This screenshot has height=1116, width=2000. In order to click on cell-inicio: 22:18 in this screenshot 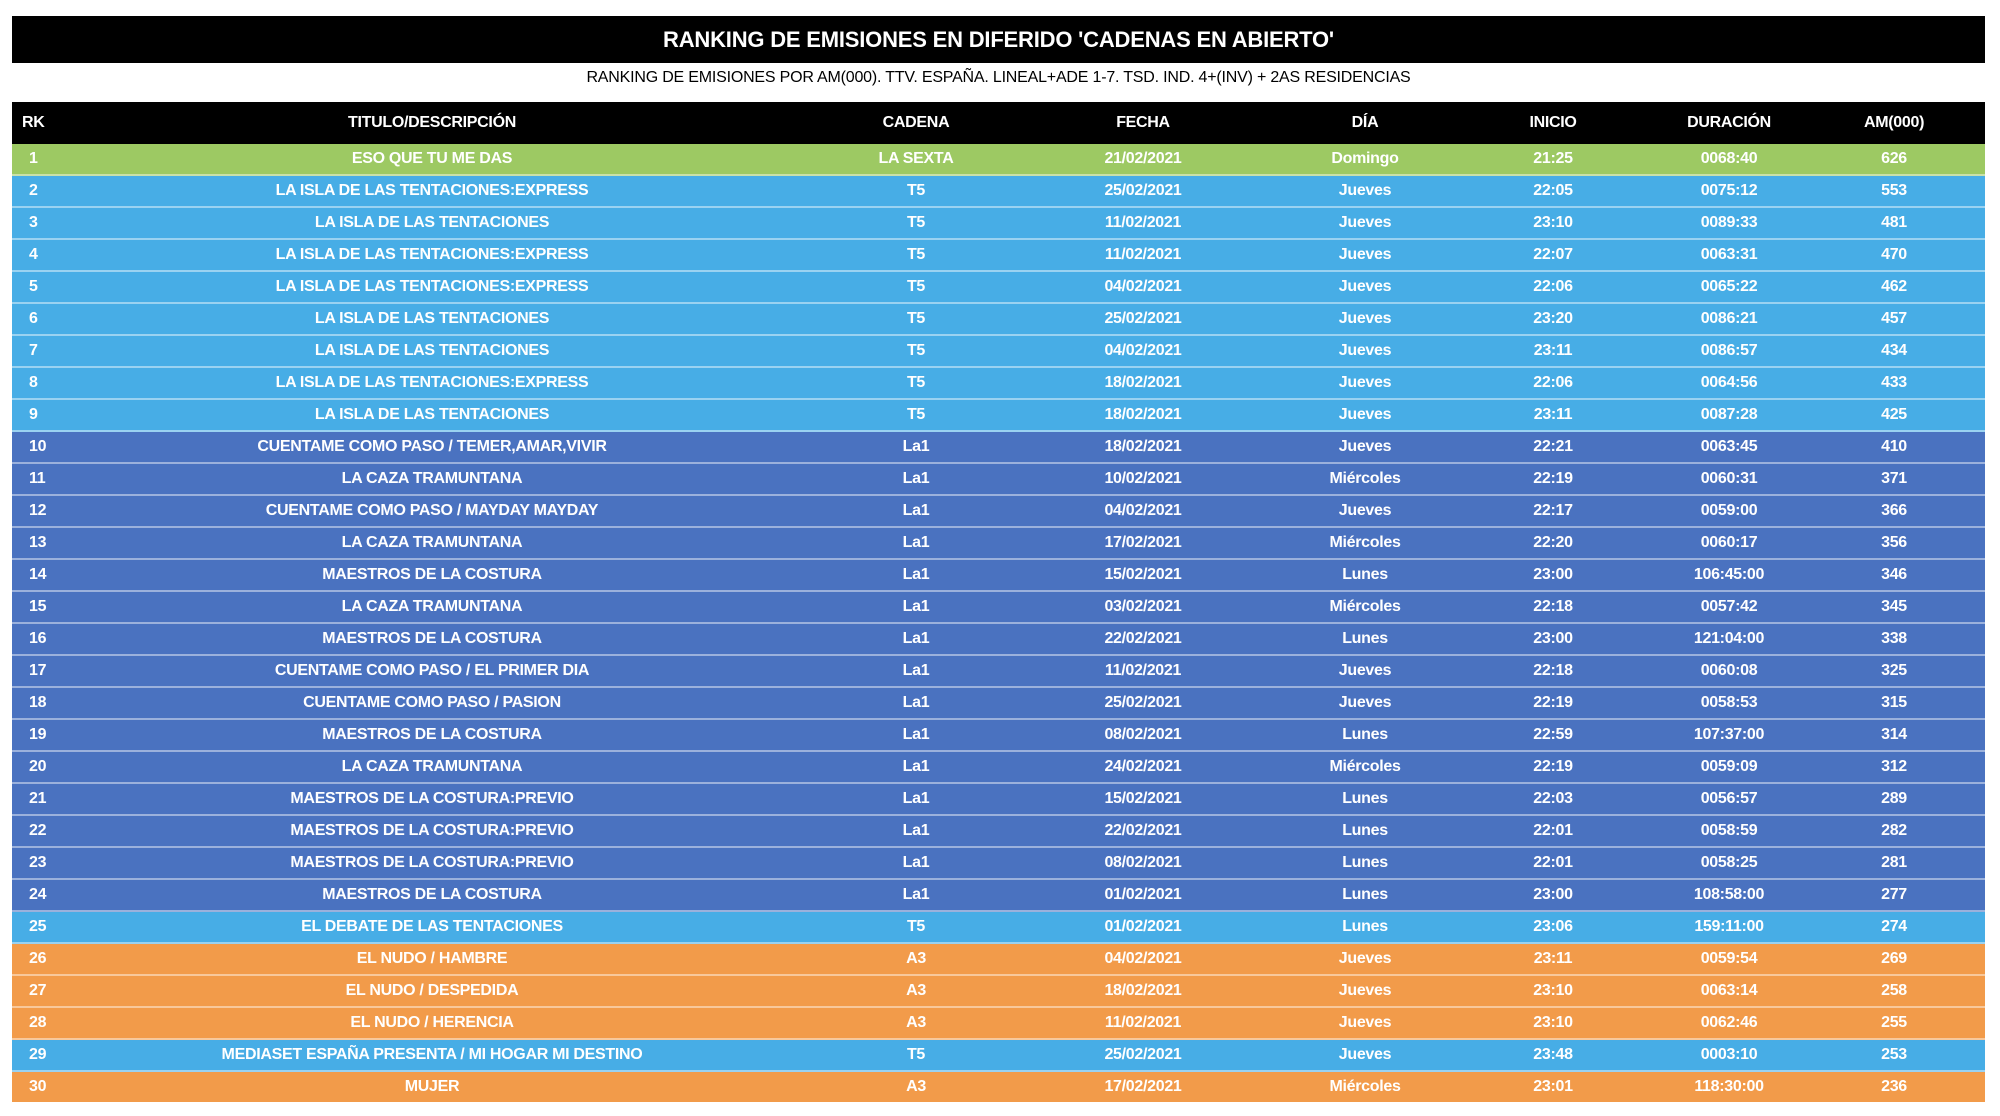, I will do `click(1553, 606)`.